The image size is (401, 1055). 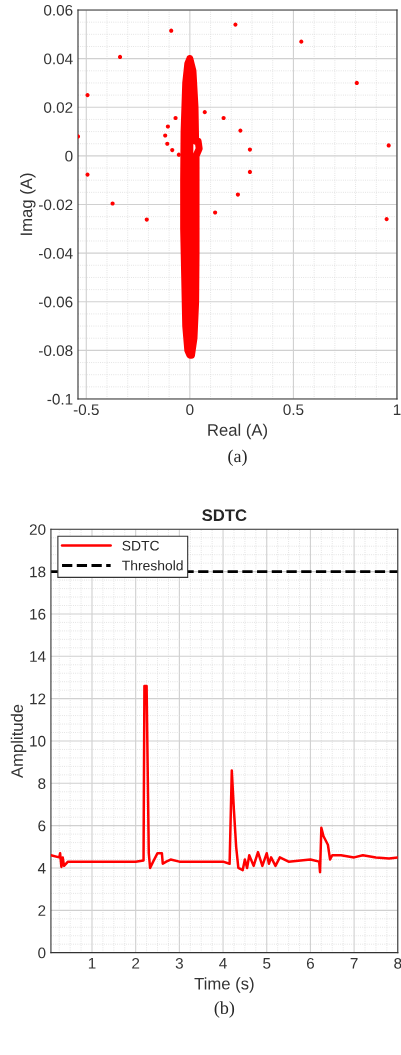 I want to click on y-tick-label: -0.02, so click(x=55, y=205).